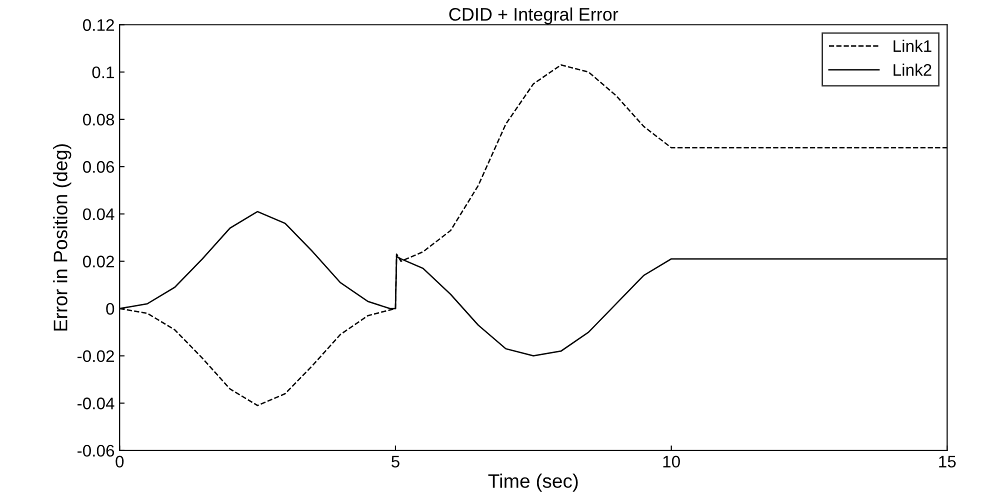 This screenshot has width=997, height=495. Describe the element at coordinates (533, 16) in the screenshot. I see `chart-title: CDID + Integral Error` at that location.